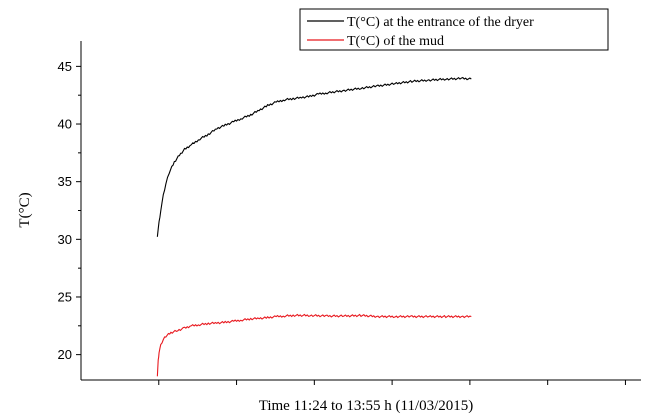  What do you see at coordinates (366, 406) in the screenshot?
I see `x-axis-title: Time 11:24 to 13:55 h (11/03/2015)` at bounding box center [366, 406].